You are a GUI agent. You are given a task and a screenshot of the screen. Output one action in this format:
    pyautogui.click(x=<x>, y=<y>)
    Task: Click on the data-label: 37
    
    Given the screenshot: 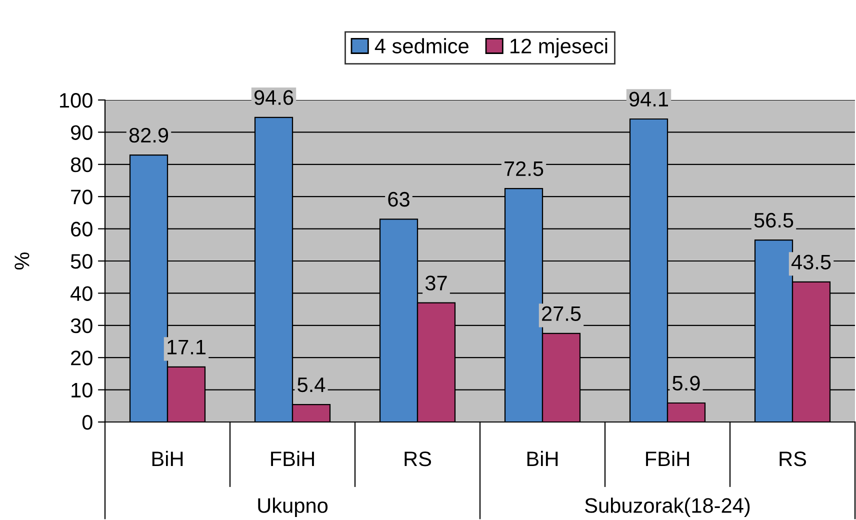 What is the action you would take?
    pyautogui.click(x=436, y=283)
    